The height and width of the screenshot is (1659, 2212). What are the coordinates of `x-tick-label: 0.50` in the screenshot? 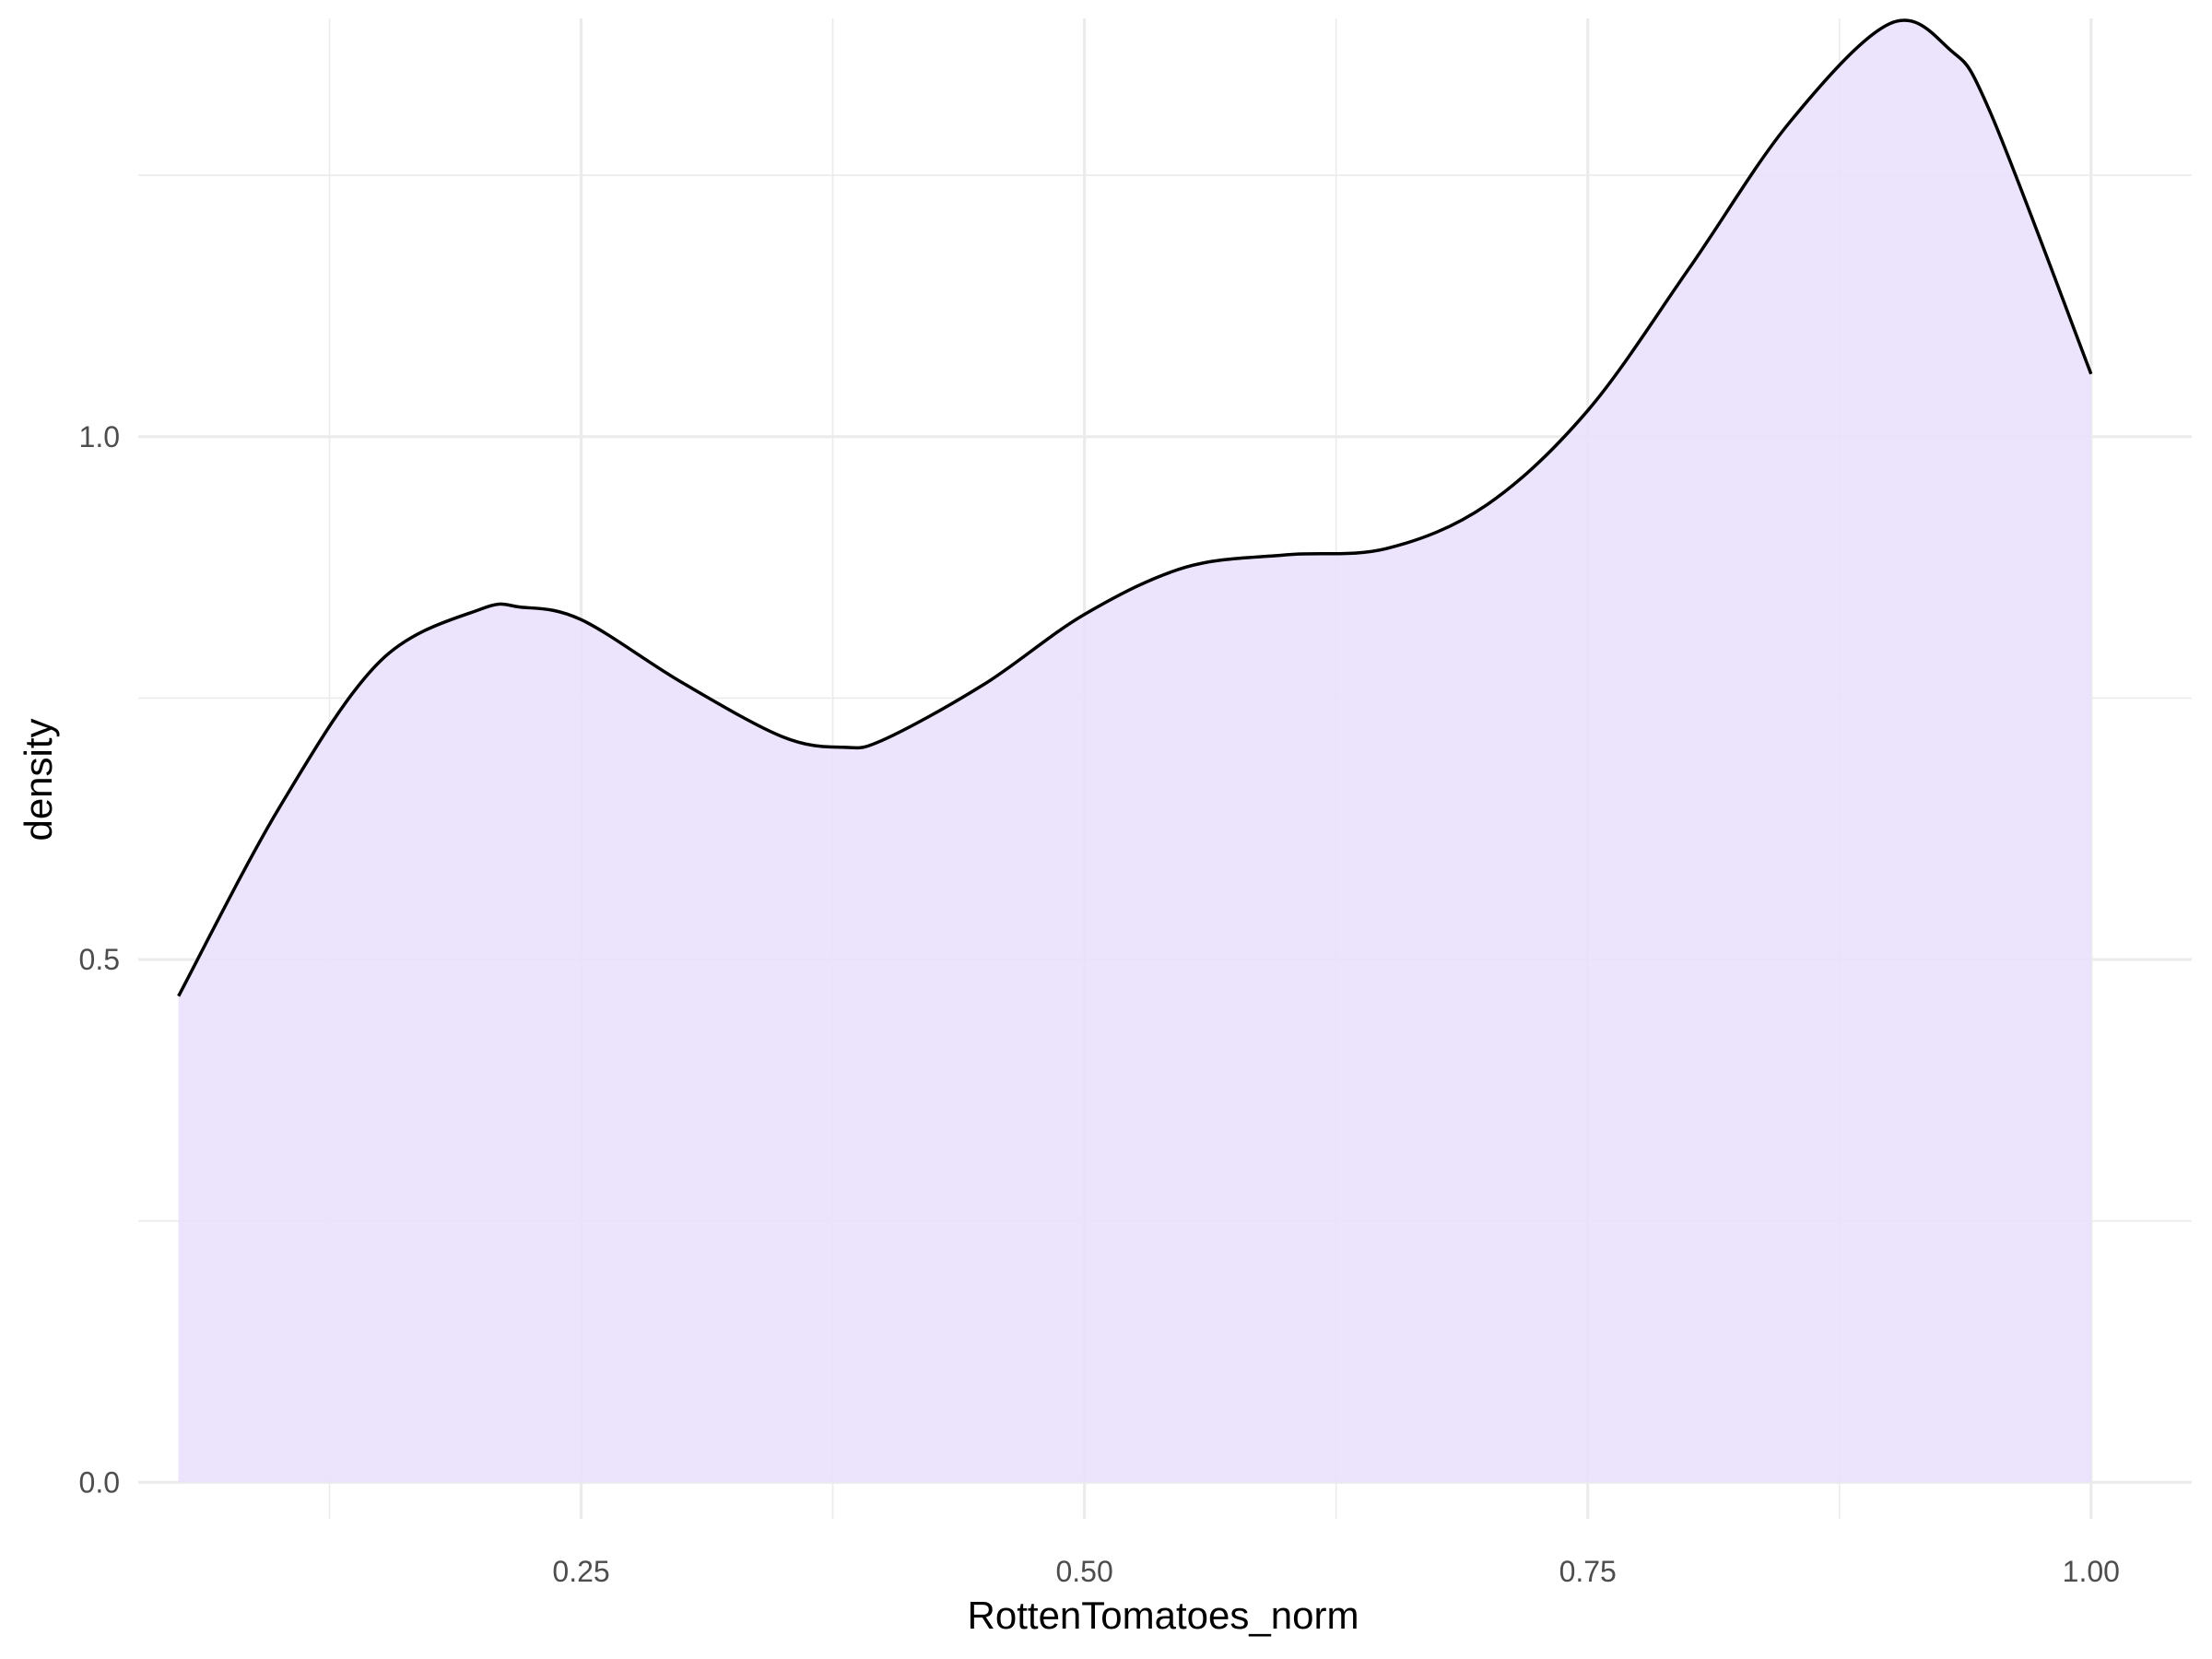 It's located at (1083, 1571).